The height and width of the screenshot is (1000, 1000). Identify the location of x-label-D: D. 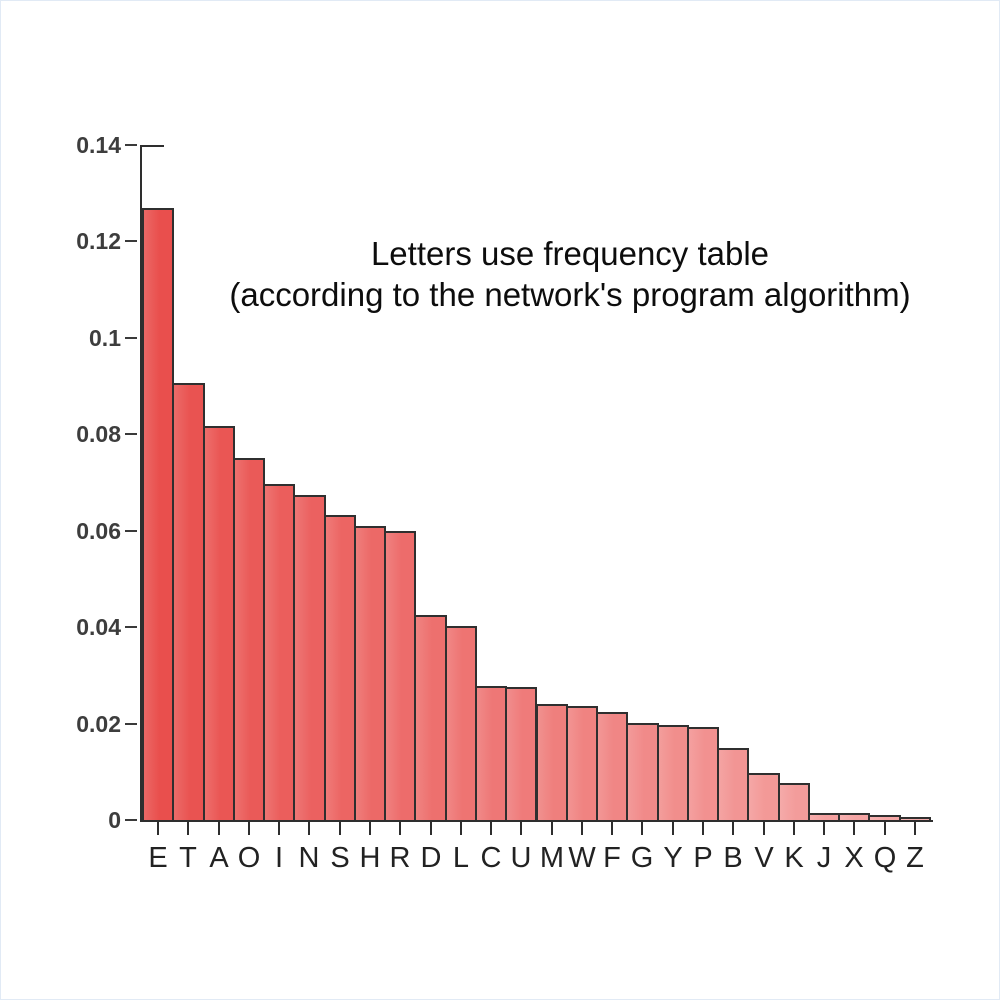
(431, 858).